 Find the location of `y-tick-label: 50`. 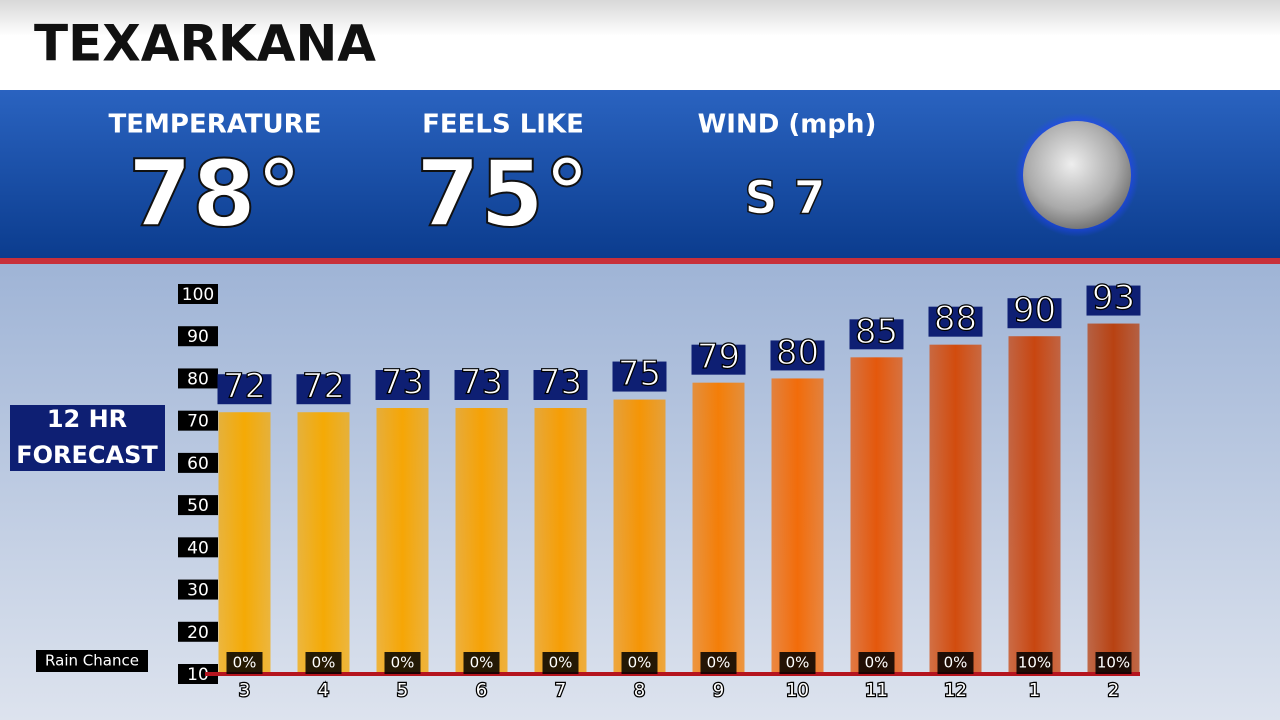

y-tick-label: 50 is located at coordinates (198, 506).